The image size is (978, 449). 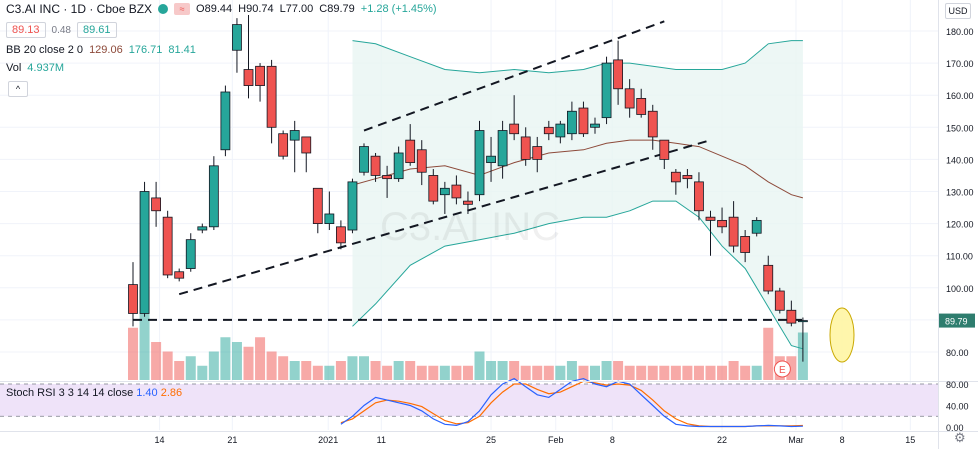 I want to click on vol-label: Vol, so click(x=14, y=68).